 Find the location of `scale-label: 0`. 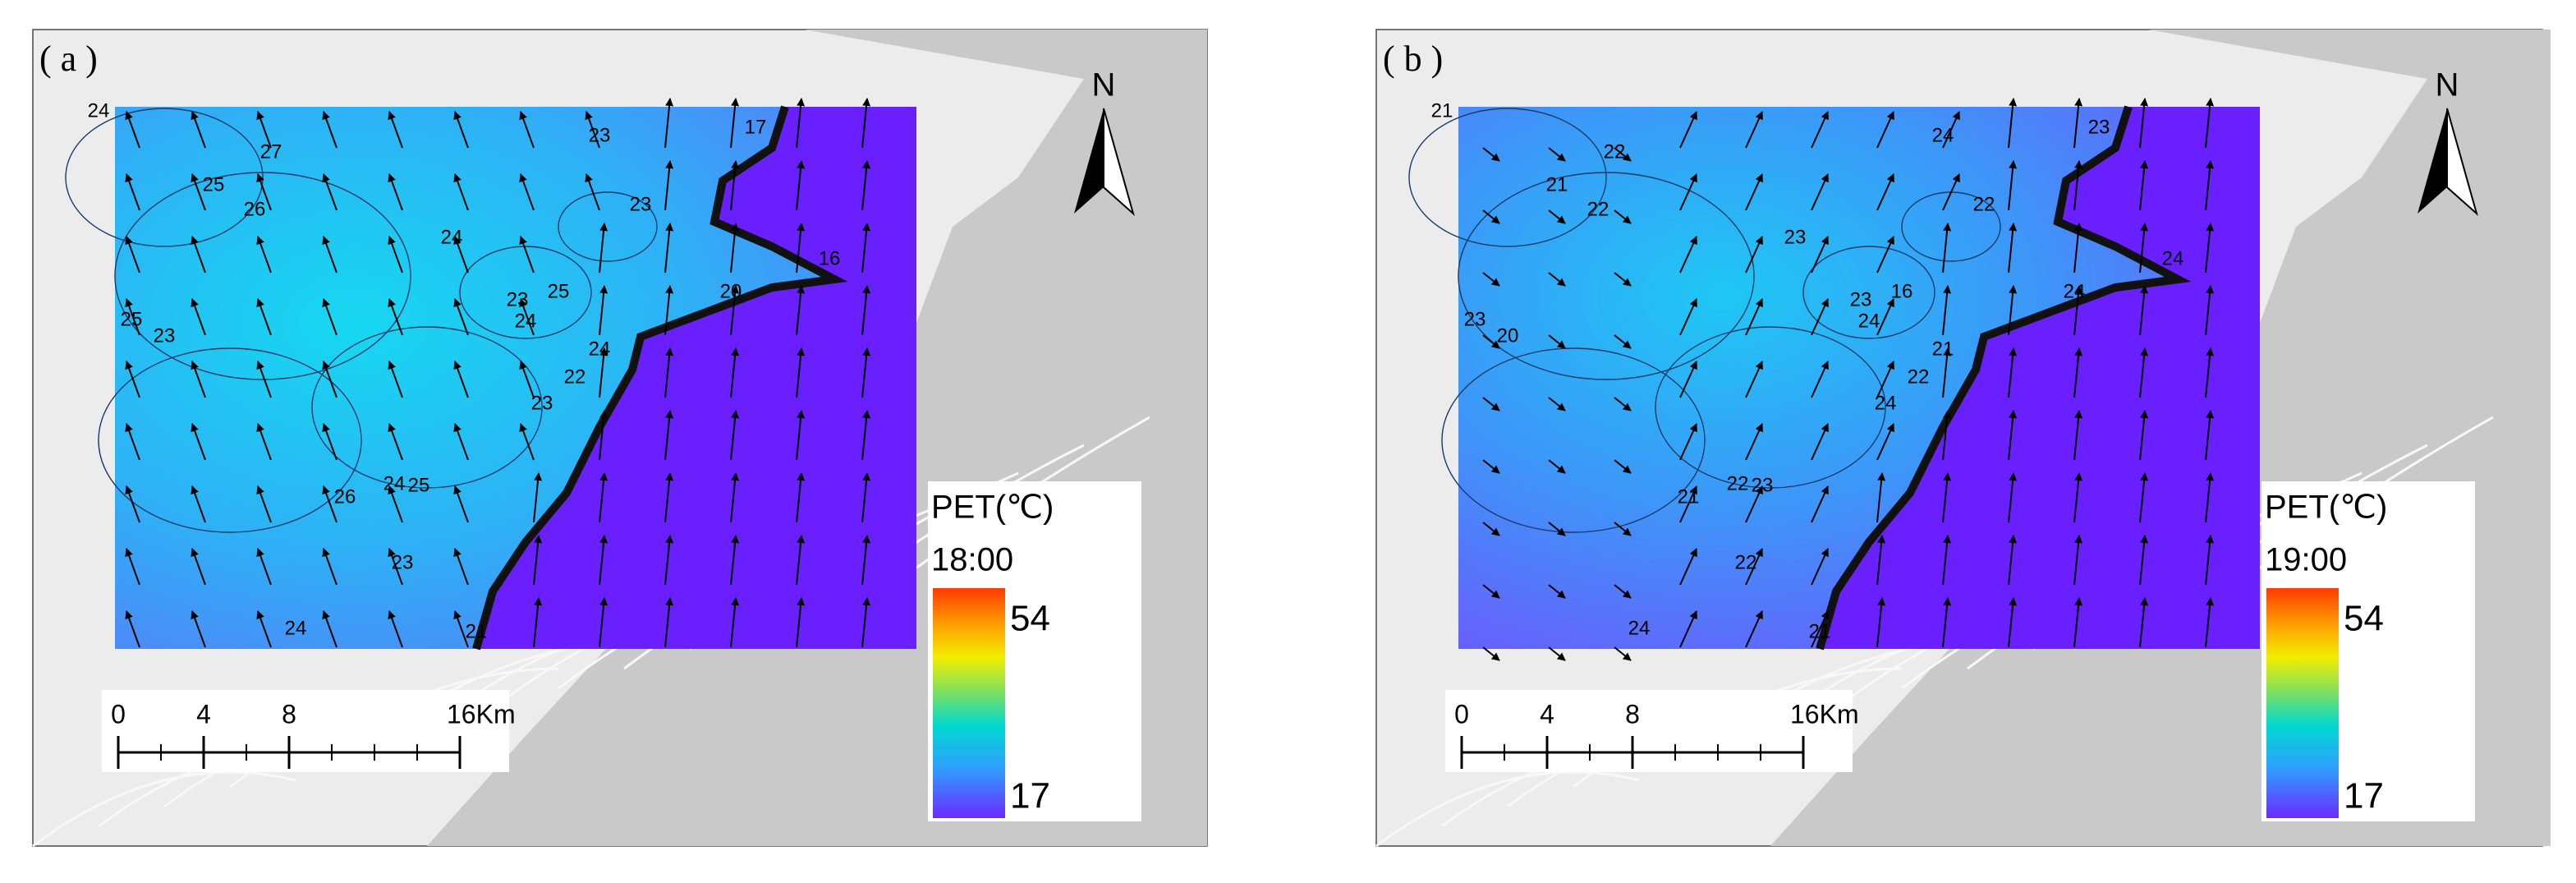

scale-label: 0 is located at coordinates (118, 714).